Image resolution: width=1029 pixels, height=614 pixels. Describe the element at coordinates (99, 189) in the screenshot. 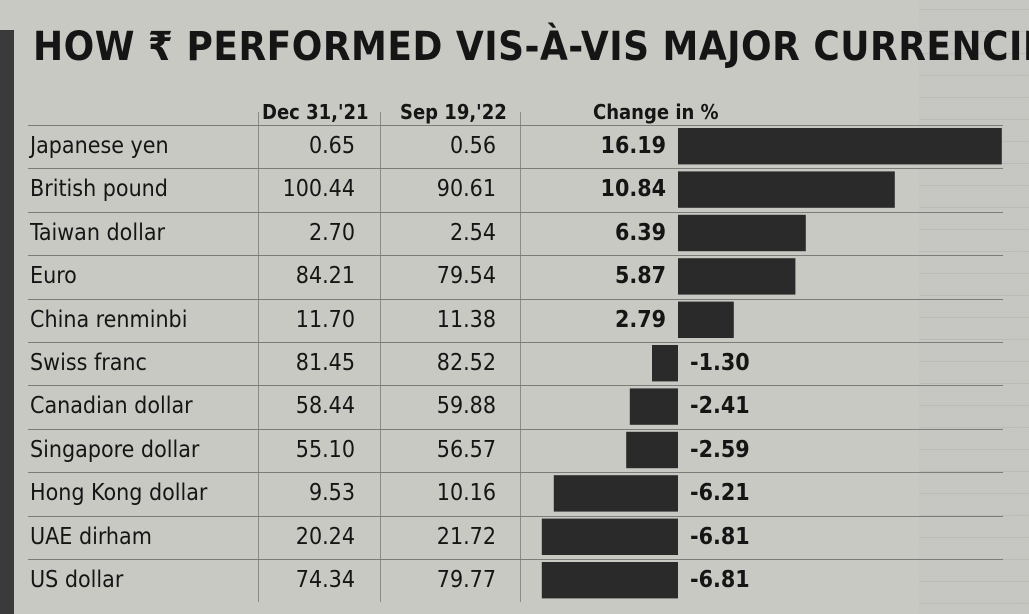

I see `currency-name: British pound` at that location.